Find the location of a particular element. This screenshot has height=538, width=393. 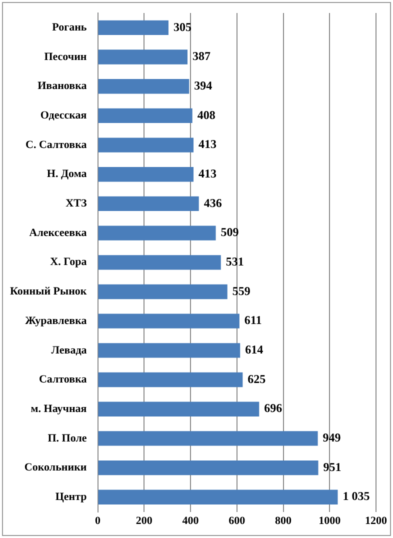

data-label: 1 035 is located at coordinates (356, 496).